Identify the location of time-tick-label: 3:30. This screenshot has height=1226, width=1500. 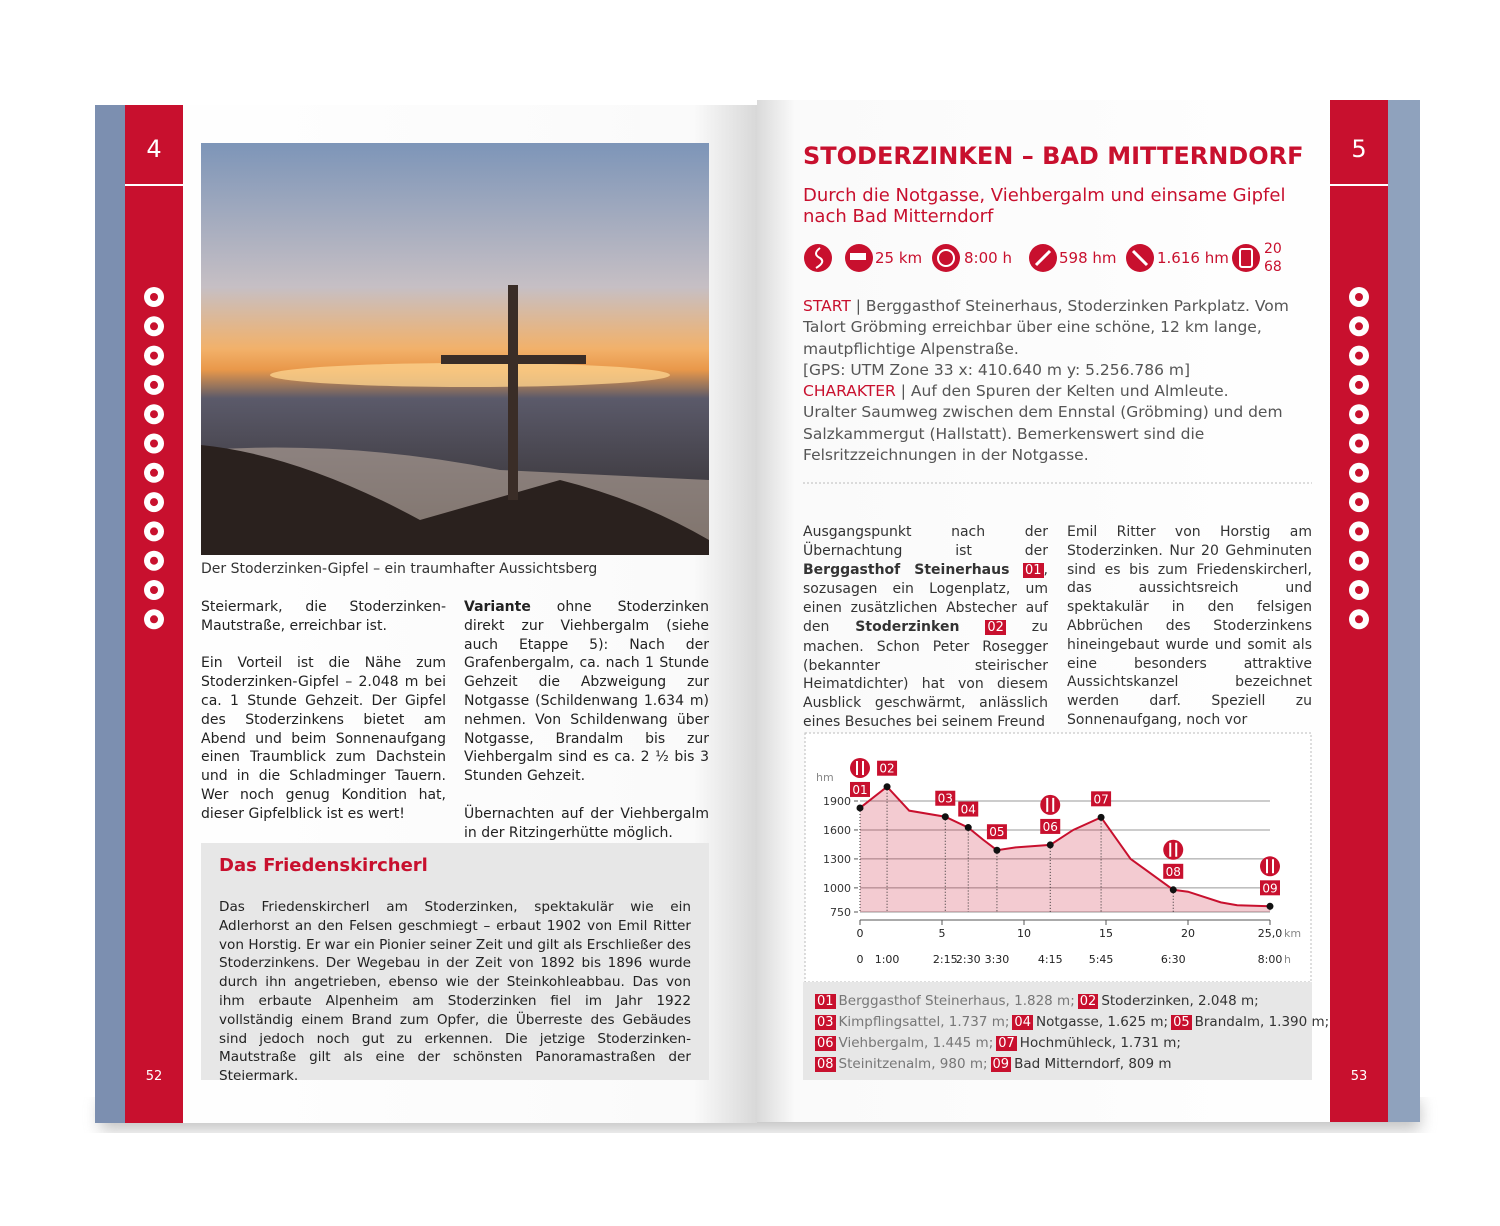
(997, 959).